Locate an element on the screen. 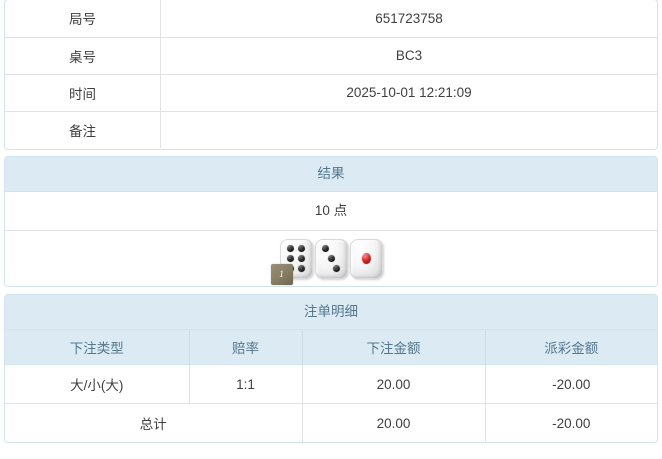 The width and height of the screenshot is (662, 459). table-row: 局号 651723758 is located at coordinates (331, 19).